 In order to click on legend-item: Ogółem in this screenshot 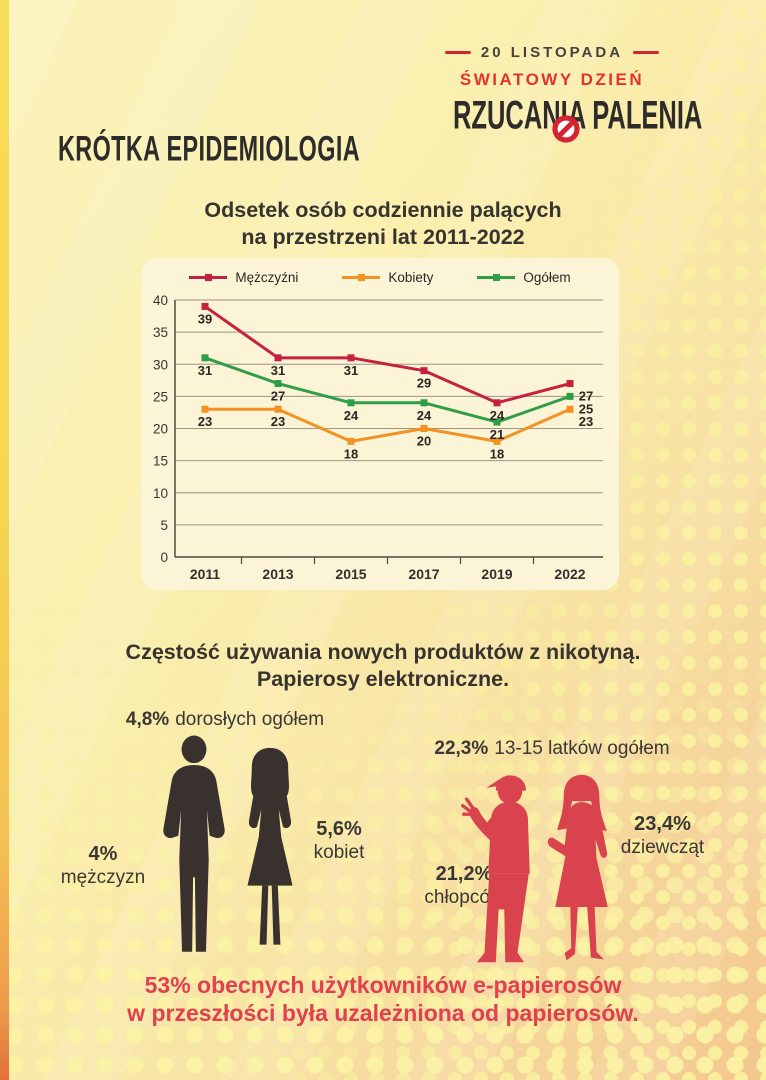, I will do `click(524, 277)`.